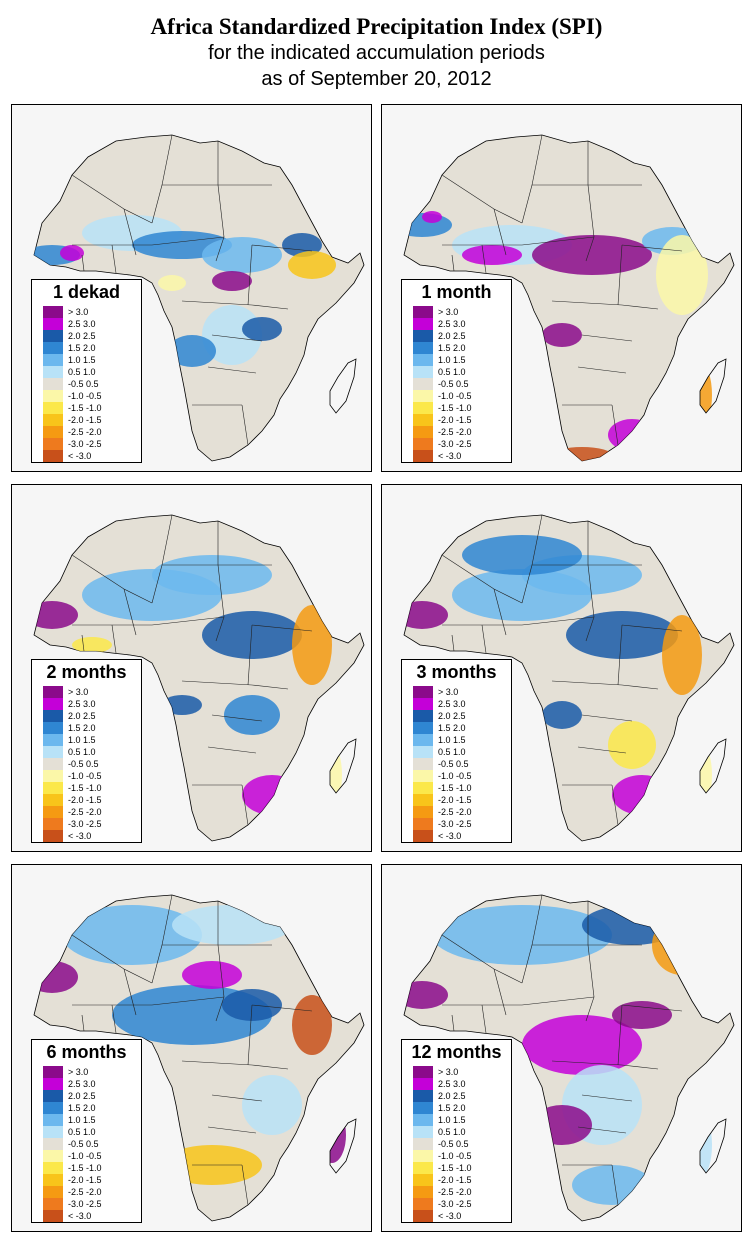 The height and width of the screenshot is (1247, 753). I want to click on accumulation-period-label: 12 months, so click(456, 1052).